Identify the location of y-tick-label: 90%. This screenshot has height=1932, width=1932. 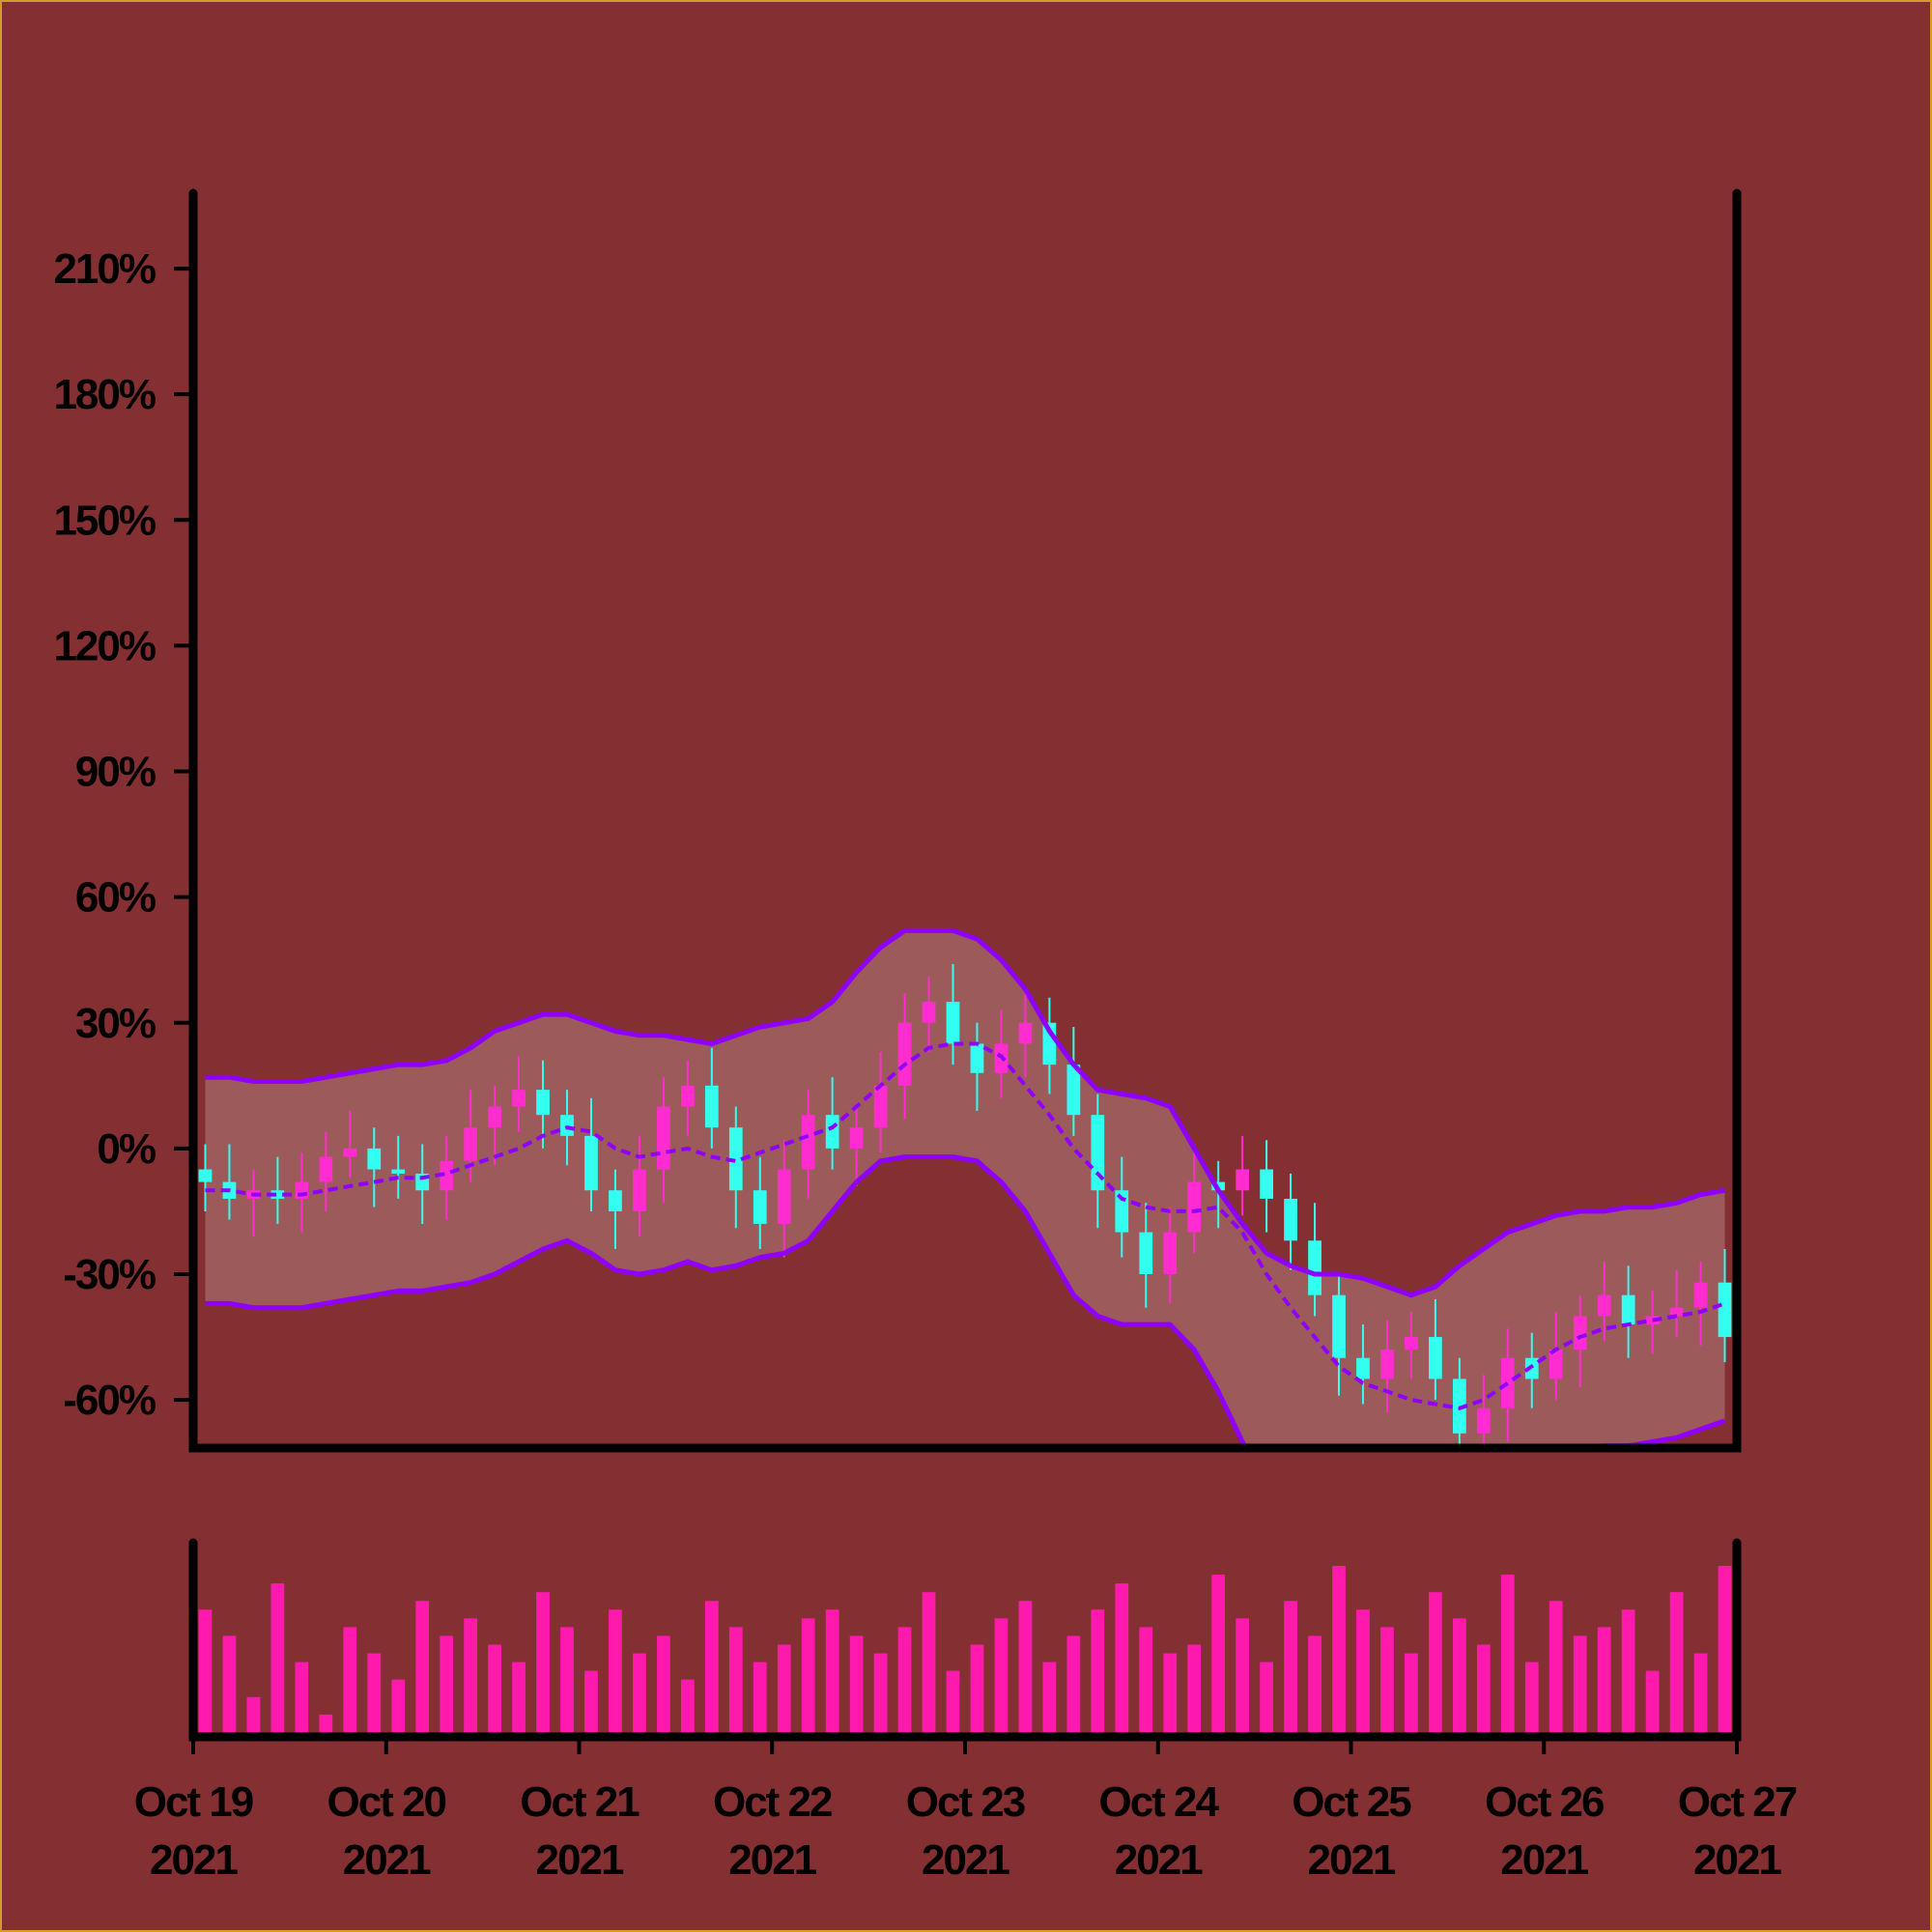
(115, 772).